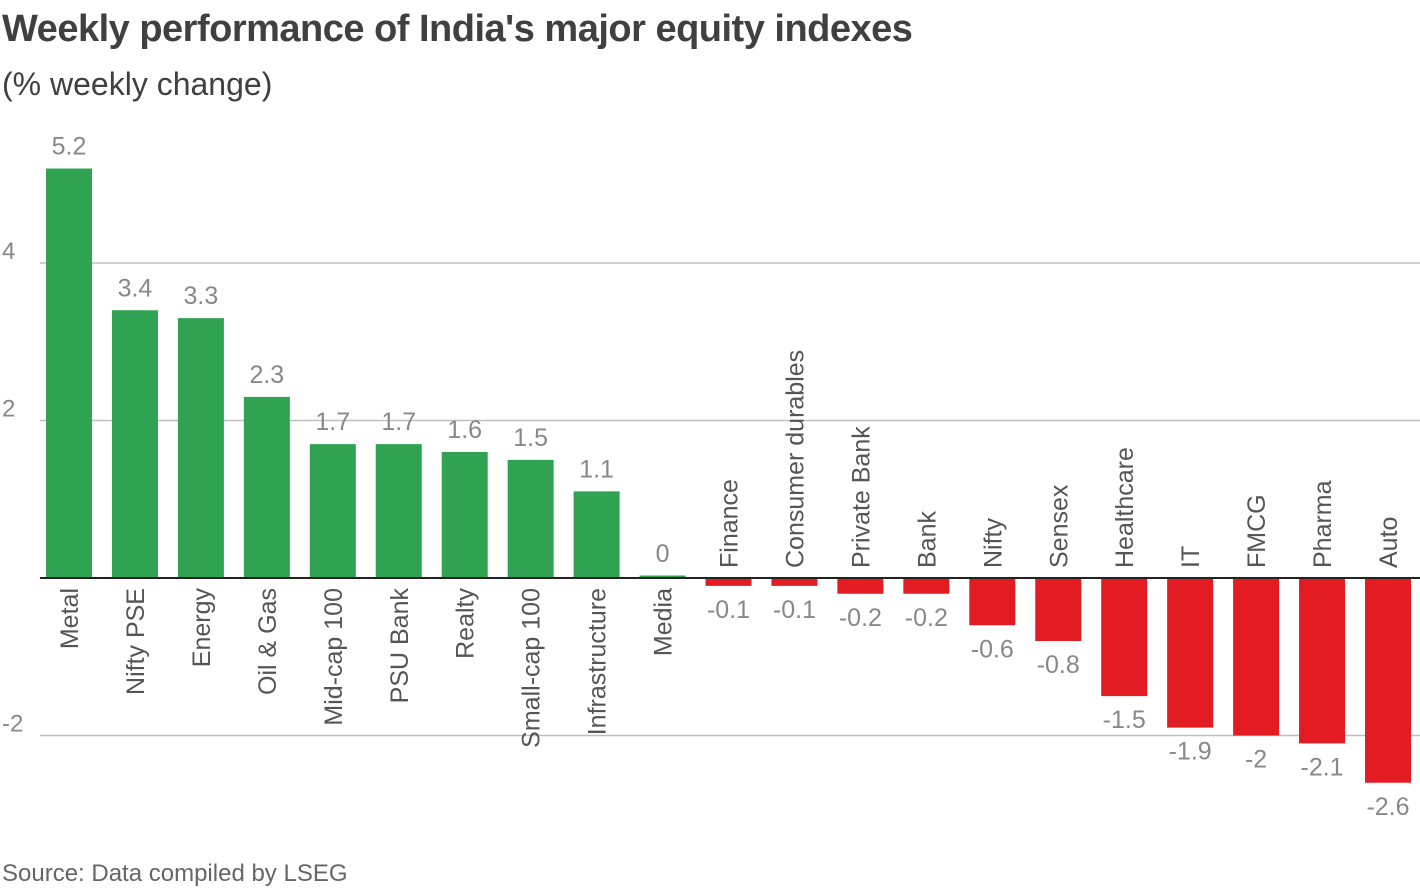 The height and width of the screenshot is (890, 1420). What do you see at coordinates (1125, 507) in the screenshot?
I see `category-label: Healthcare` at bounding box center [1125, 507].